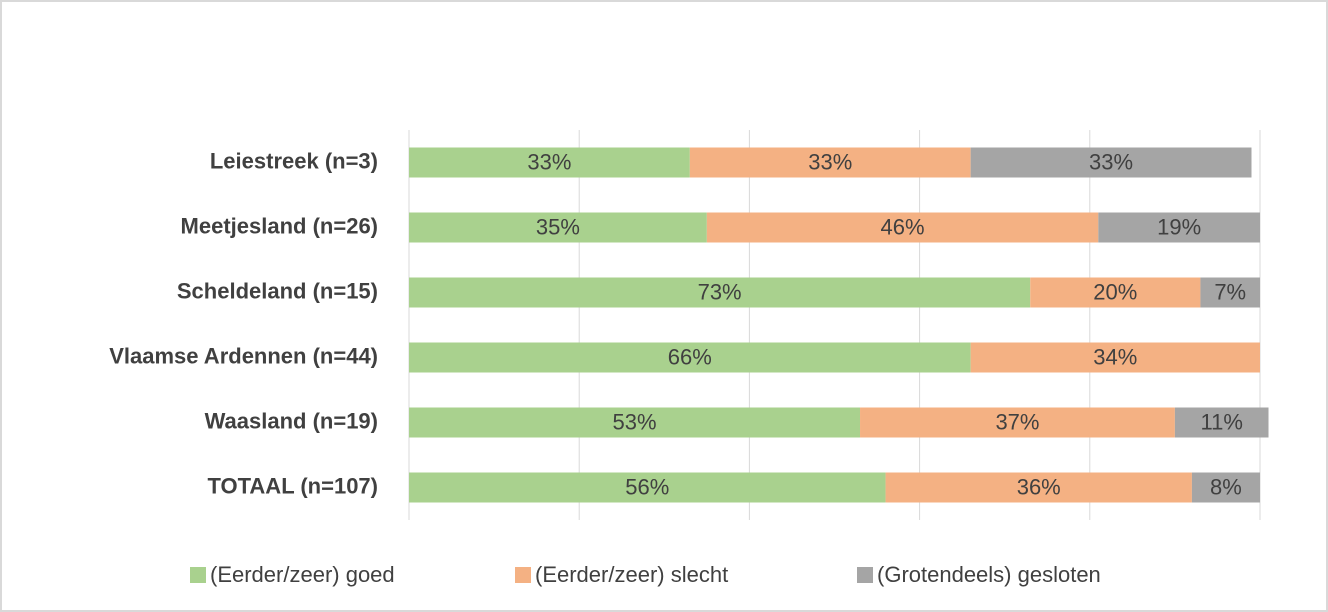  Describe the element at coordinates (989, 574) in the screenshot. I see `legend-label: (Grotendeels) gesloten` at that location.